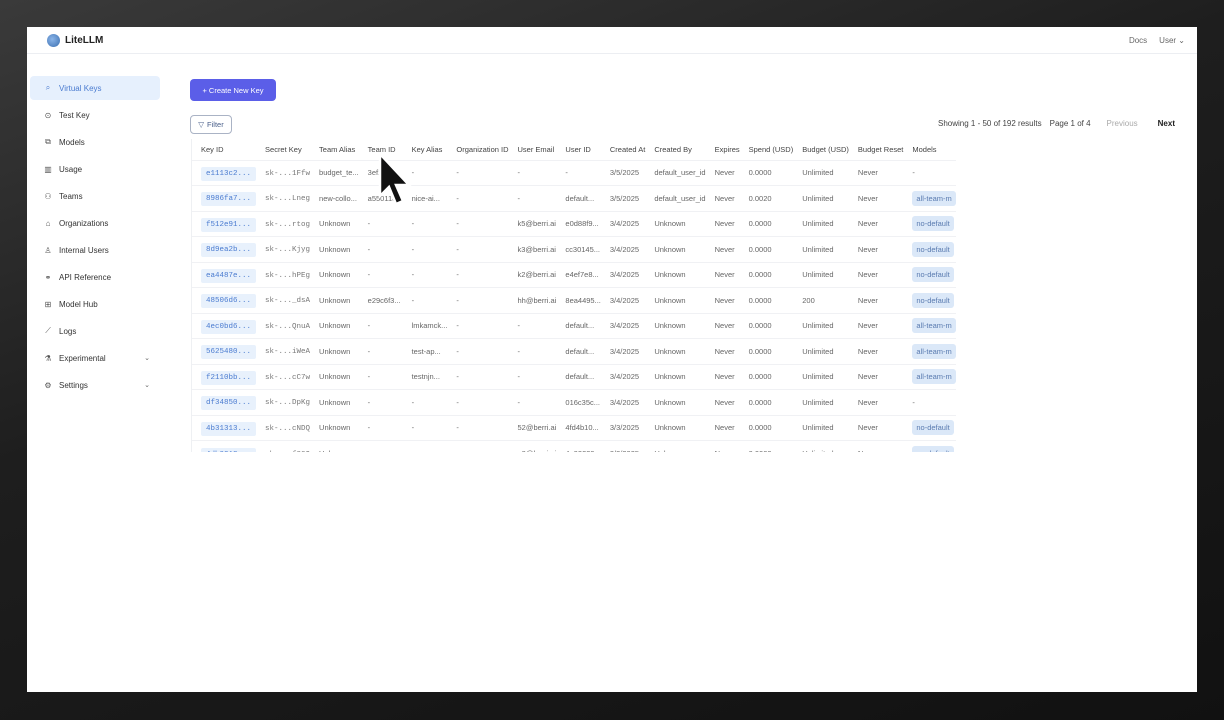 This screenshot has height=720, width=1224. Describe the element at coordinates (1166, 123) in the screenshot. I see `next-button: Next` at that location.